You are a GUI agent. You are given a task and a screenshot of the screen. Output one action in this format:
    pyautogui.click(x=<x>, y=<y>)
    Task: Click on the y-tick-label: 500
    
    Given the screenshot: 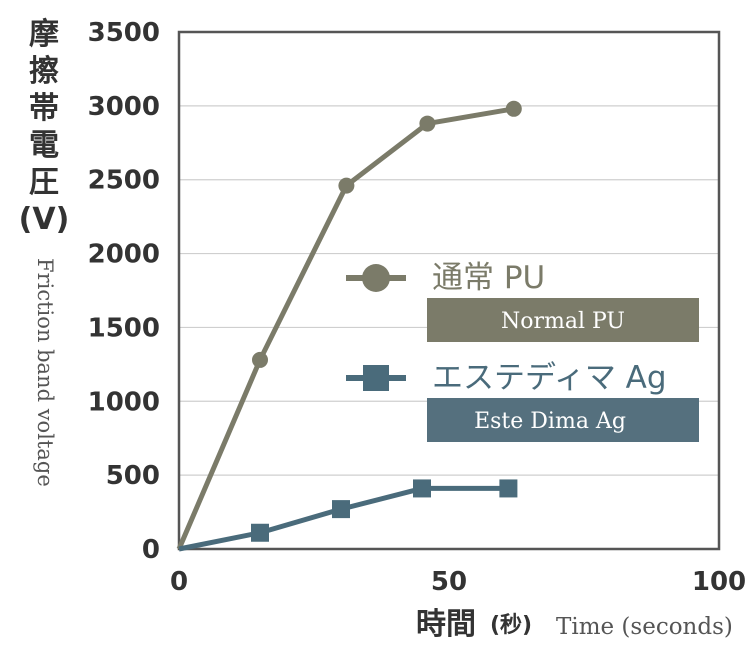 What is the action you would take?
    pyautogui.click(x=133, y=476)
    